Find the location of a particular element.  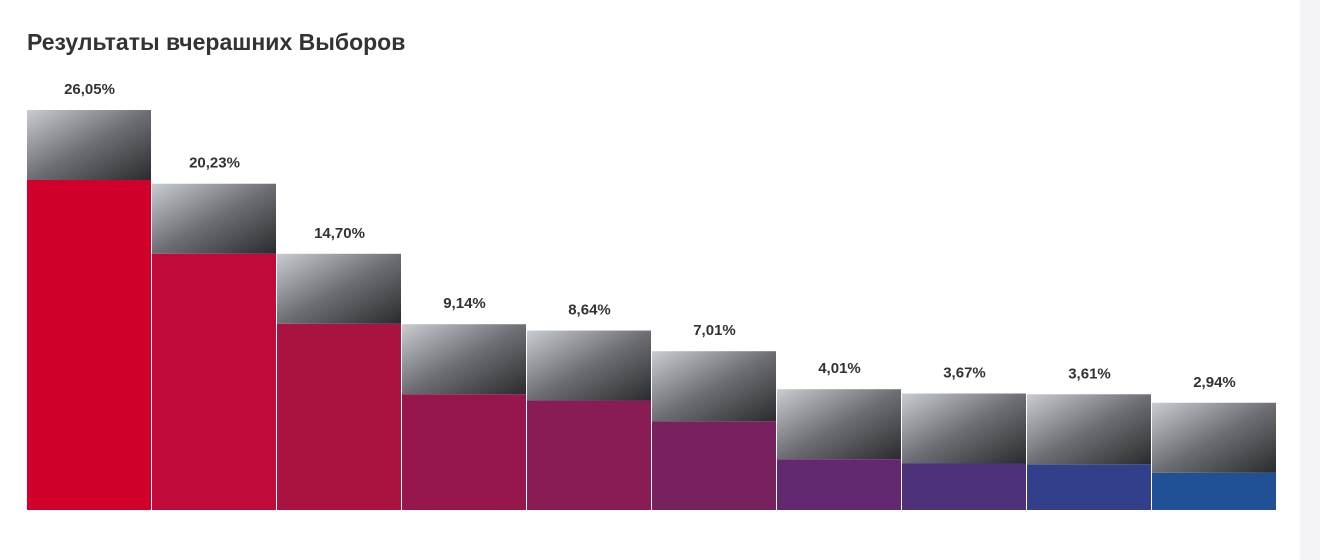

value-label: 4,01% is located at coordinates (839, 368).